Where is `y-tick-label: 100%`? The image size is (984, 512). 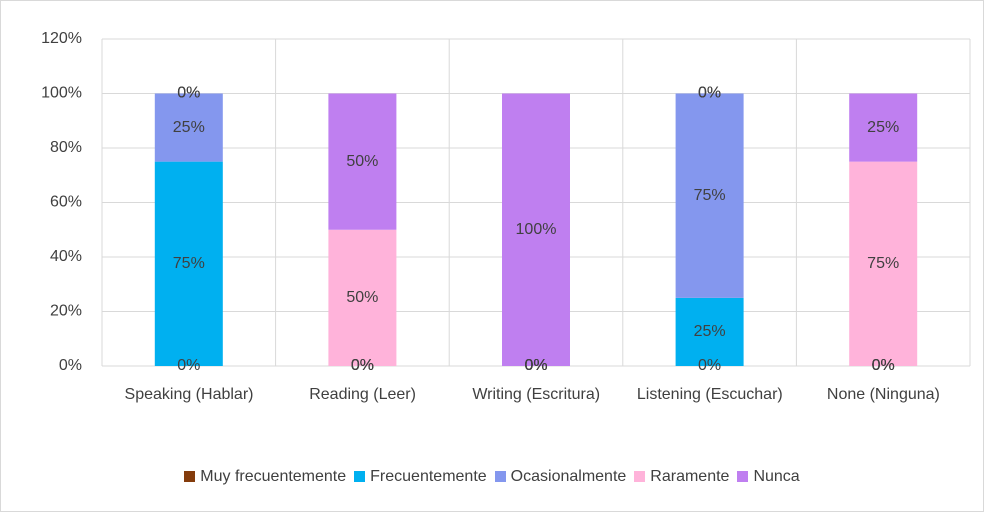
y-tick-label: 100% is located at coordinates (61, 93).